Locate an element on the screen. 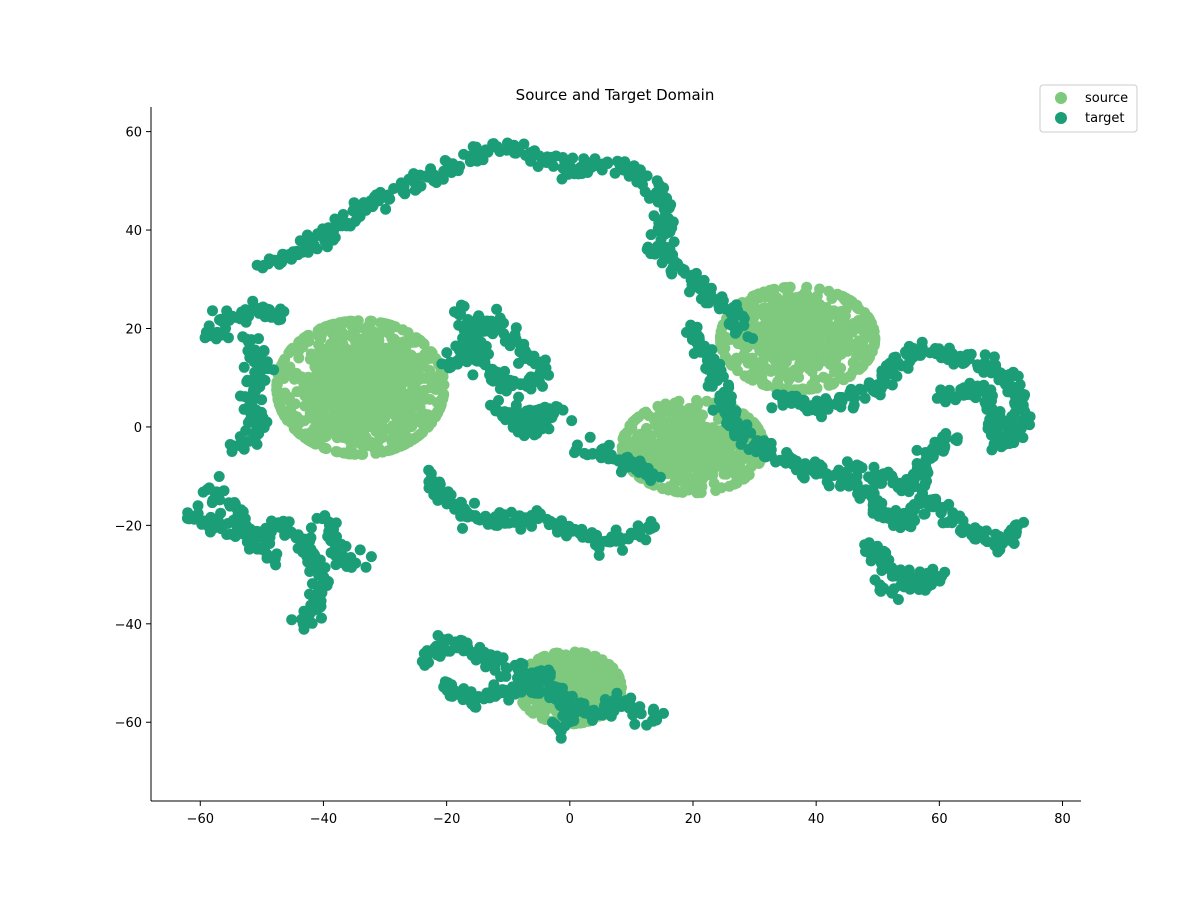 This screenshot has height=900, width=1200. x-axis-ticks: −60 −40 −20 0 20 40 60 80 is located at coordinates (629, 814).